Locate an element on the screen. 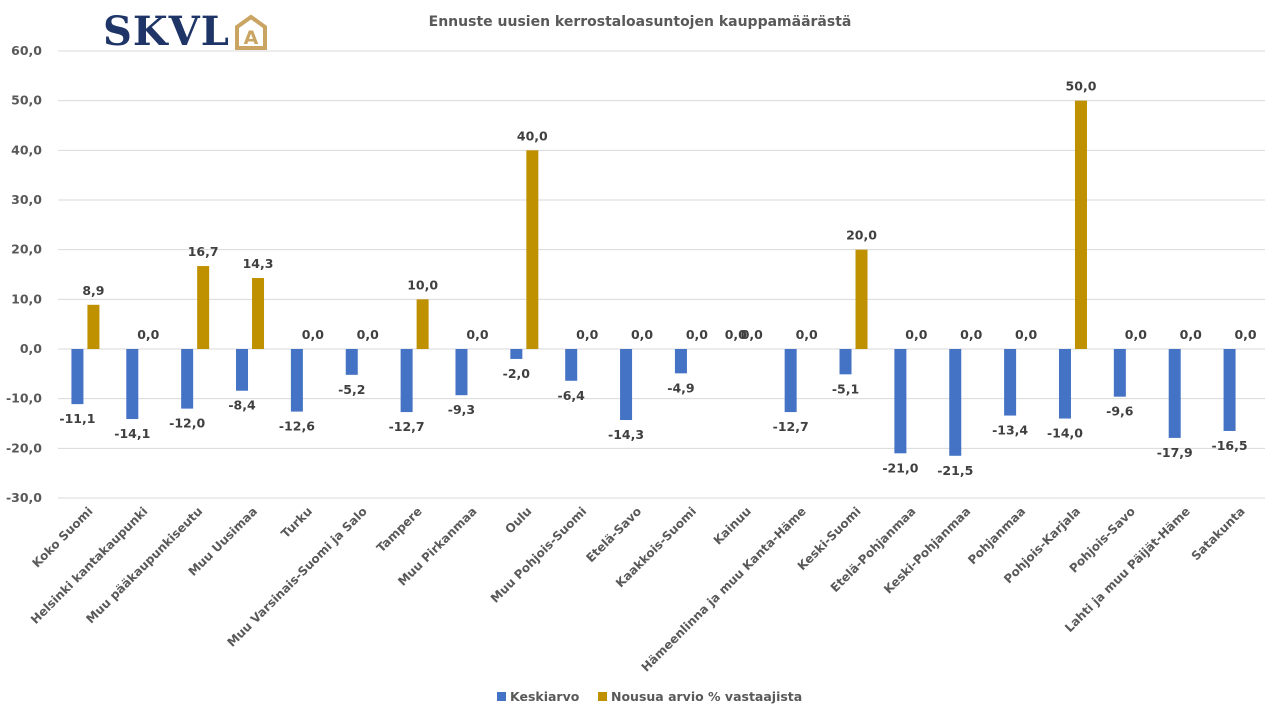 This screenshot has height=720, width=1280. data-label-keskiarvo: -6,4 is located at coordinates (572, 395).